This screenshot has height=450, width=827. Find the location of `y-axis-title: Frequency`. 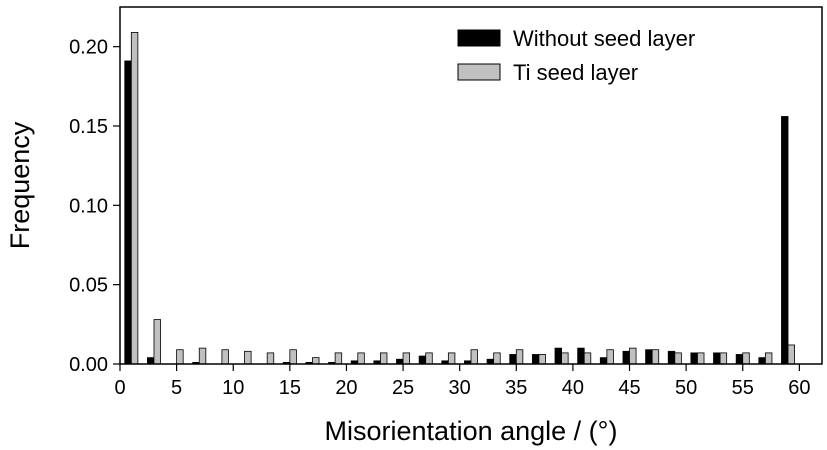

y-axis-title: Frequency is located at coordinates (20, 185).